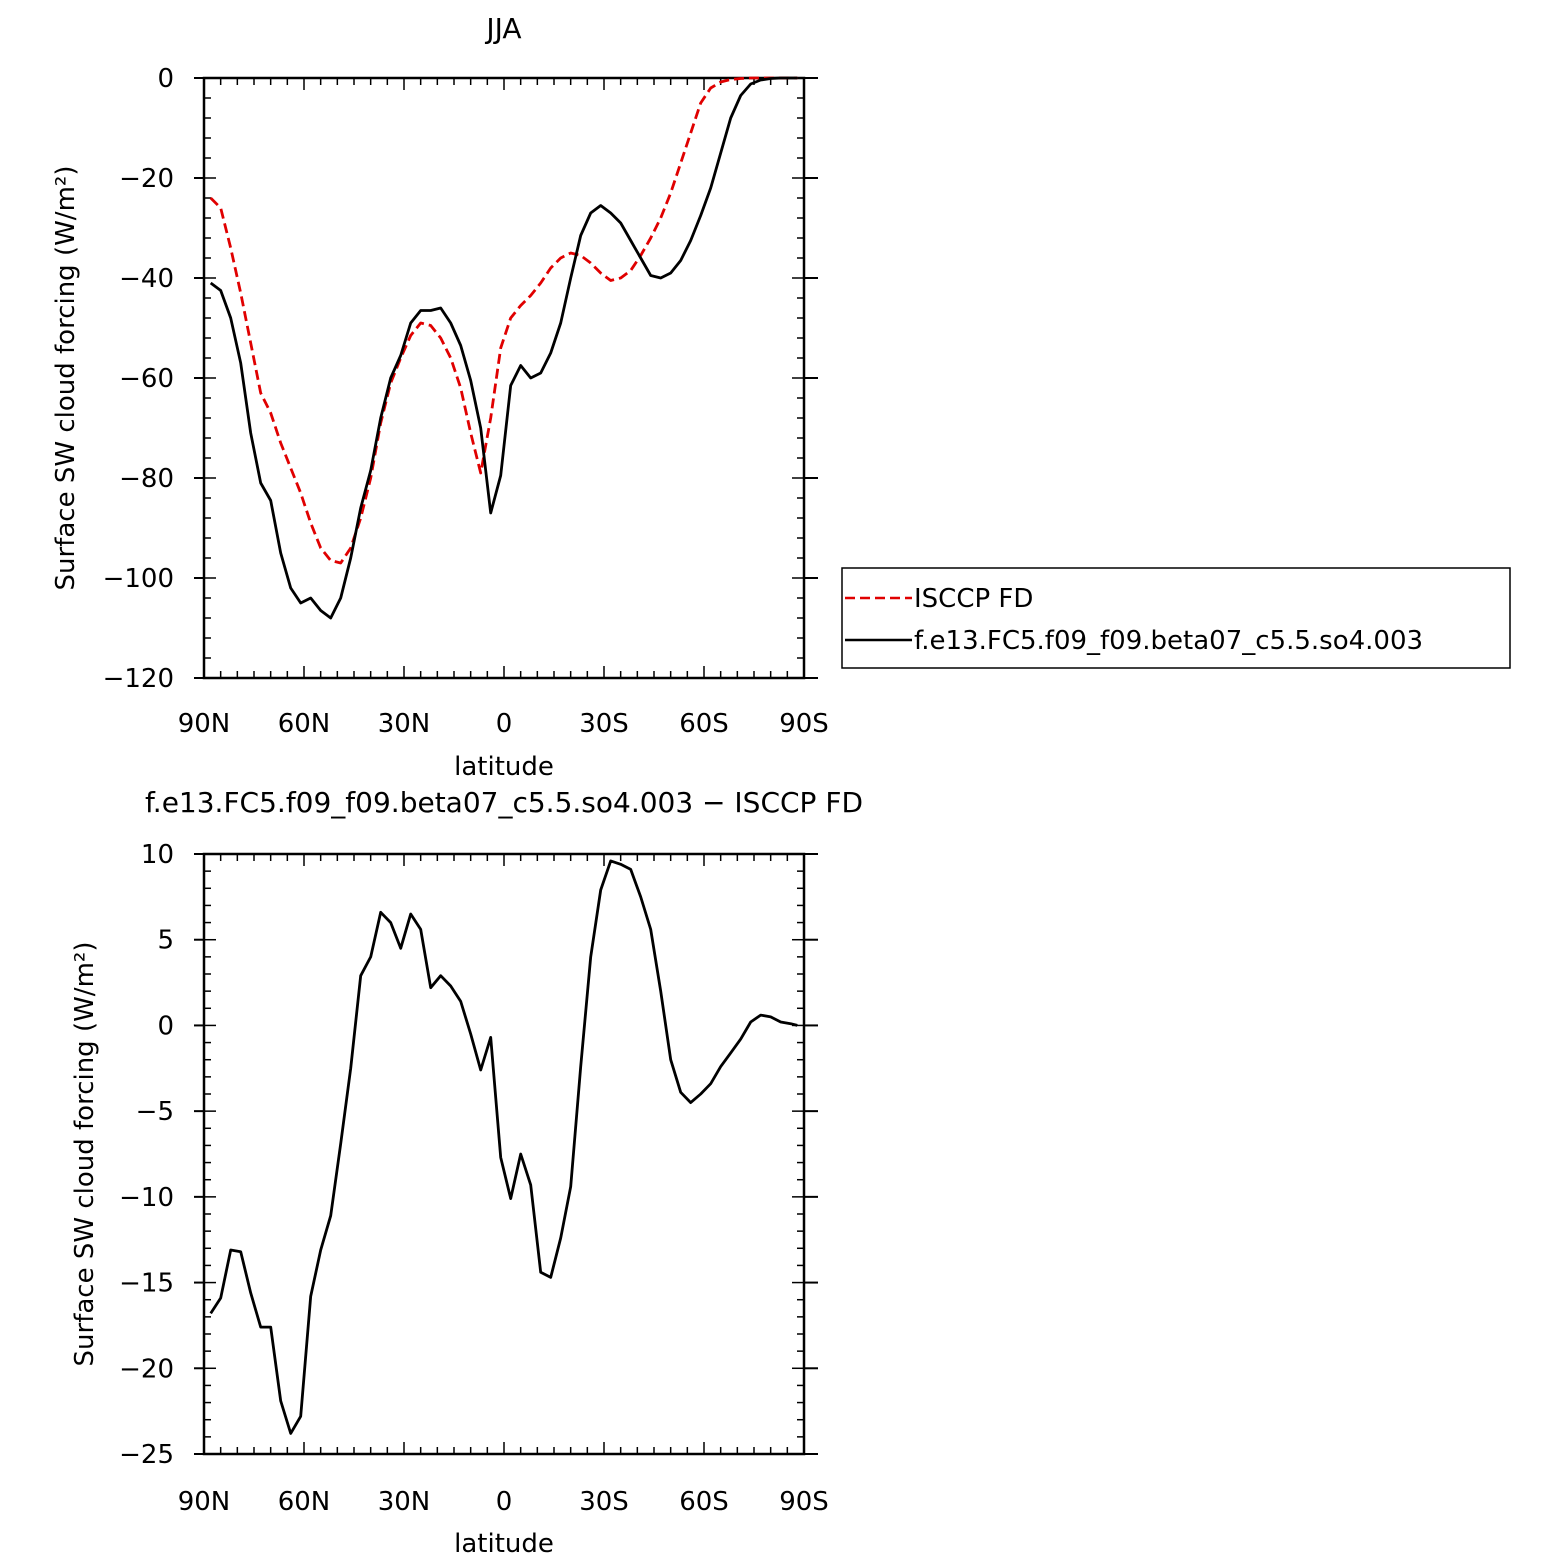 This screenshot has height=1568, width=1560. I want to click on top-x-tick-label: 60N, so click(304, 724).